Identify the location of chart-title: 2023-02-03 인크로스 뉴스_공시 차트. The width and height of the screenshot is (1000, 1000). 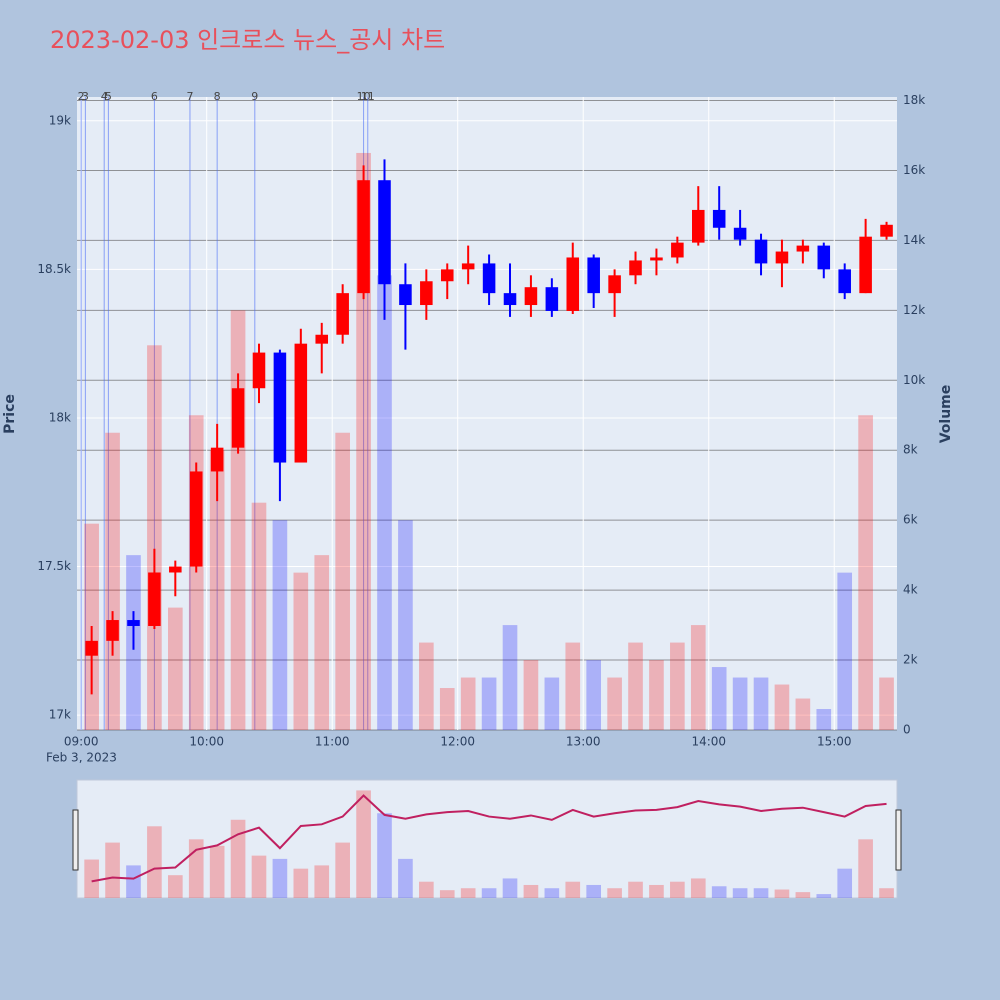
(247, 40).